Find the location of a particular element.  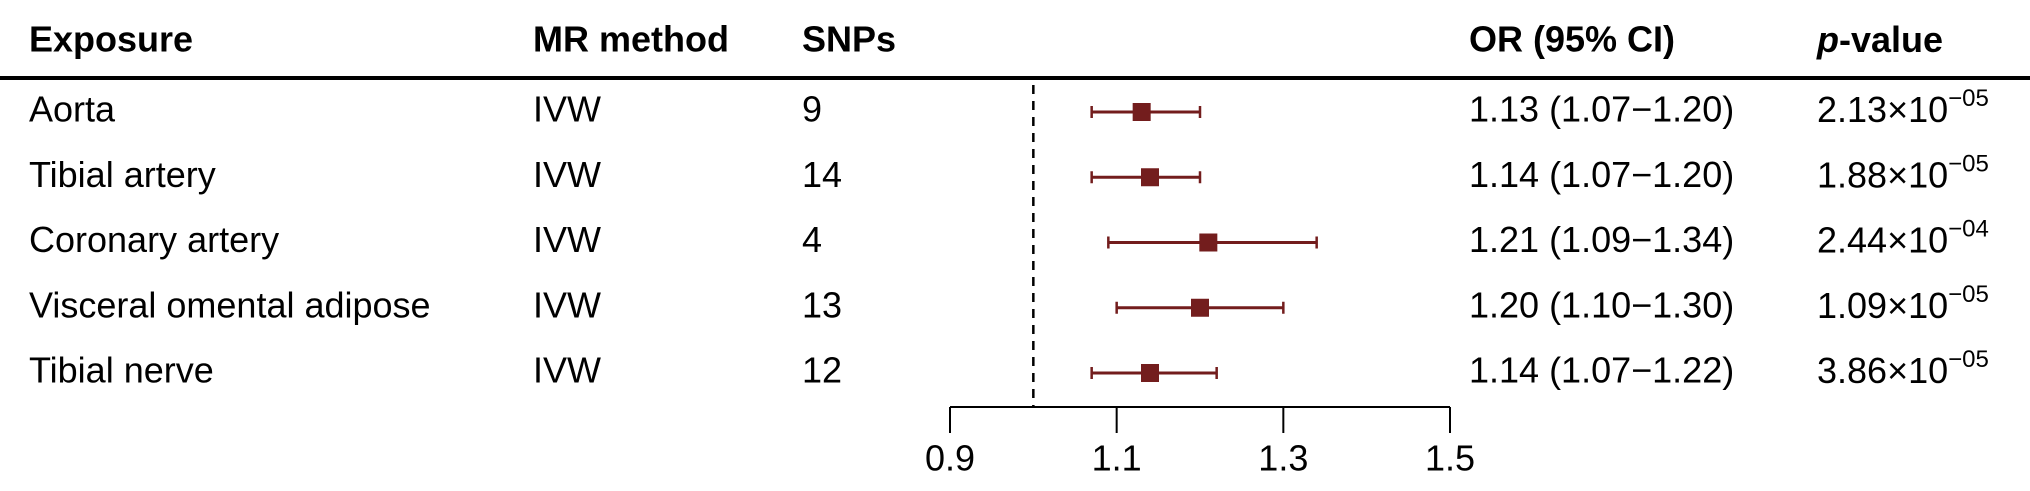

header-p: p-value is located at coordinates (1879, 39).